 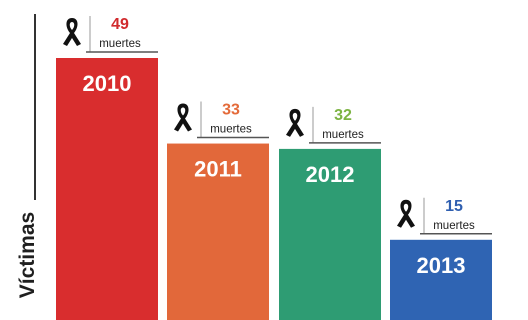 What do you see at coordinates (343, 115) in the screenshot?
I see `bar-value-label: 32` at bounding box center [343, 115].